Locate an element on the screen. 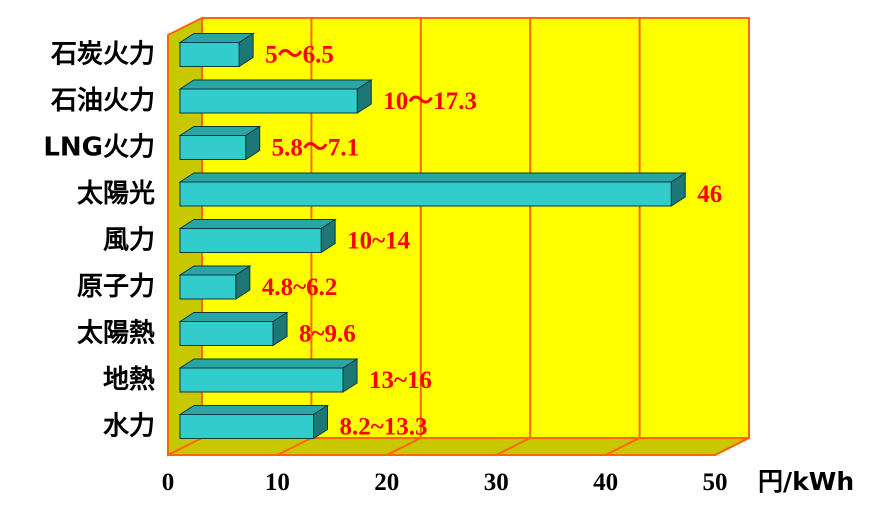 The width and height of the screenshot is (885, 517). category-label: LNG火力 is located at coordinates (99, 148).